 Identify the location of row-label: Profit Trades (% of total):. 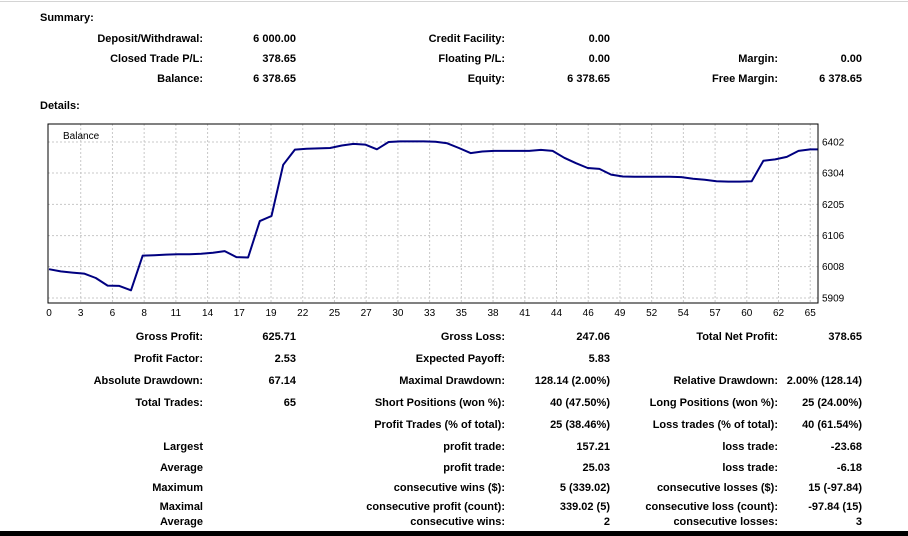
(439, 425).